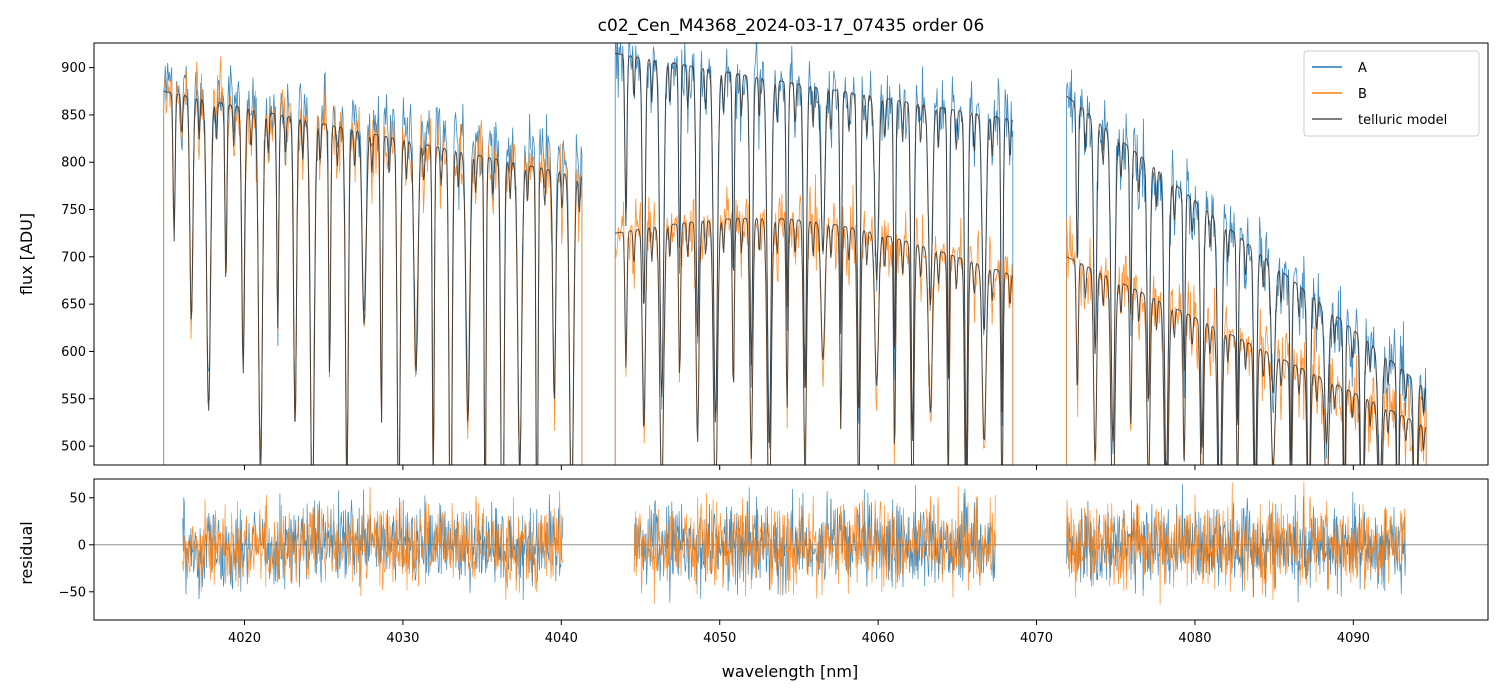  I want to click on x-tick-label: 4020, so click(244, 638).